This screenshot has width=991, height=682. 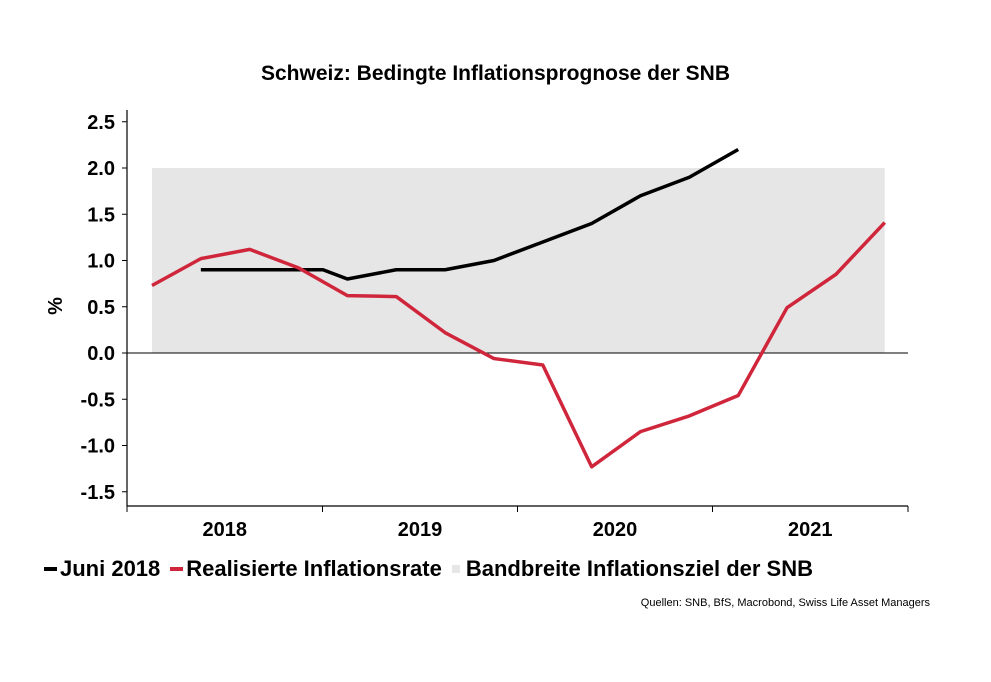 I want to click on y-tick-label: -1.0, so click(x=98, y=447).